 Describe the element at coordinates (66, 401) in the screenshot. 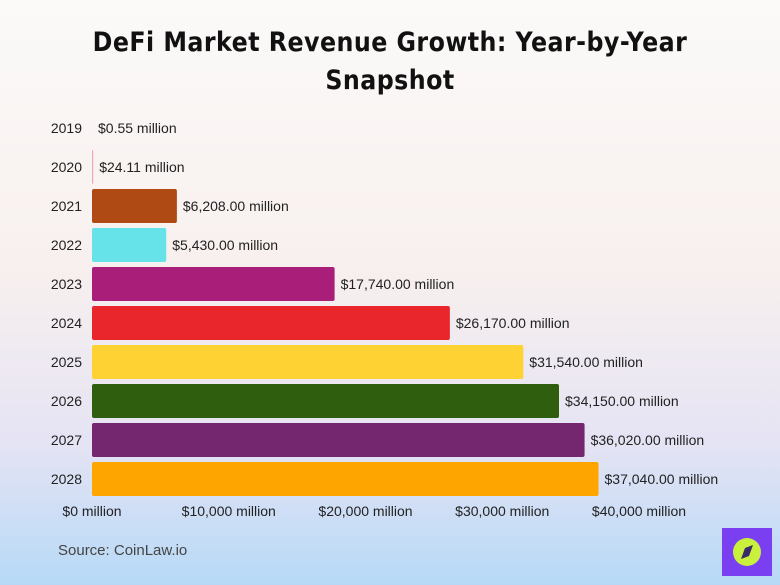

I see `category-label: 2026` at that location.